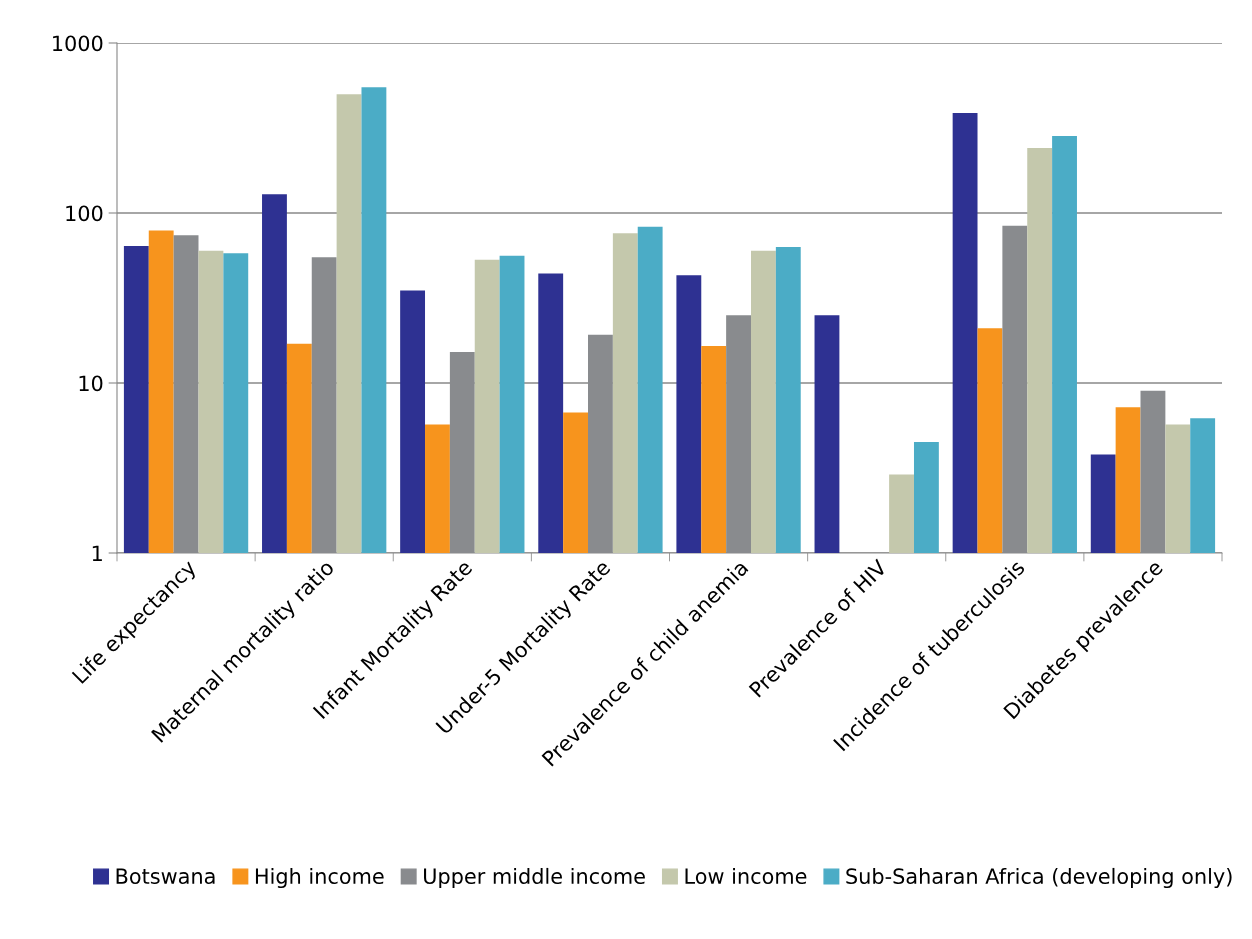 Image resolution: width=1252 pixels, height=939 pixels. I want to click on y-tick-label: 1, so click(97, 553).